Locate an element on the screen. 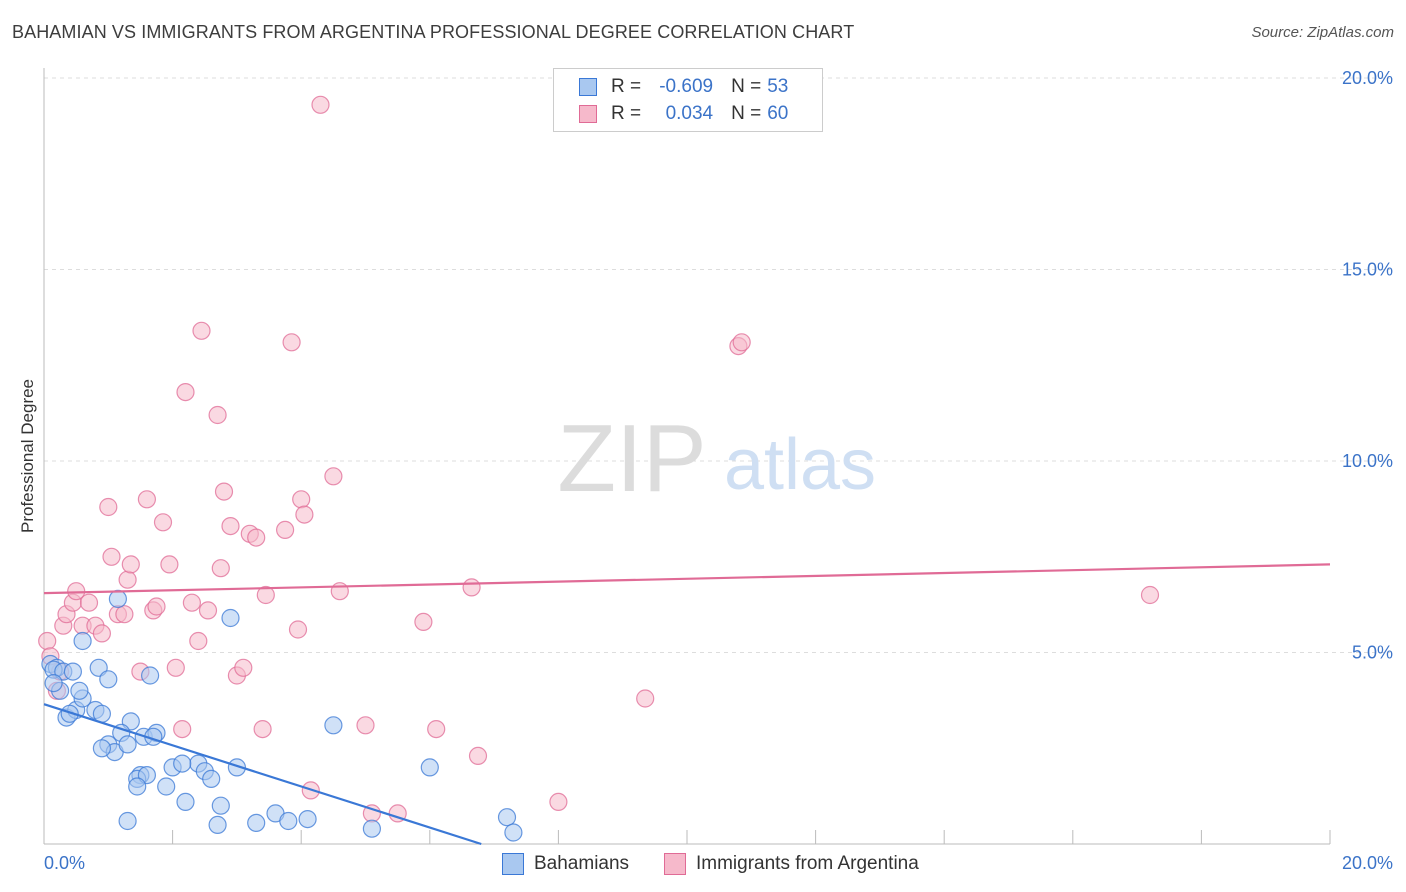 This screenshot has height=892, width=1406. legend-n-value: 60 is located at coordinates (778, 113).